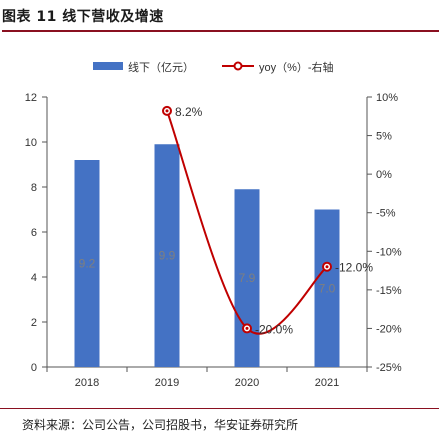 The width and height of the screenshot is (439, 445). What do you see at coordinates (386, 214) in the screenshot?
I see `right-tick-label: -5%` at bounding box center [386, 214].